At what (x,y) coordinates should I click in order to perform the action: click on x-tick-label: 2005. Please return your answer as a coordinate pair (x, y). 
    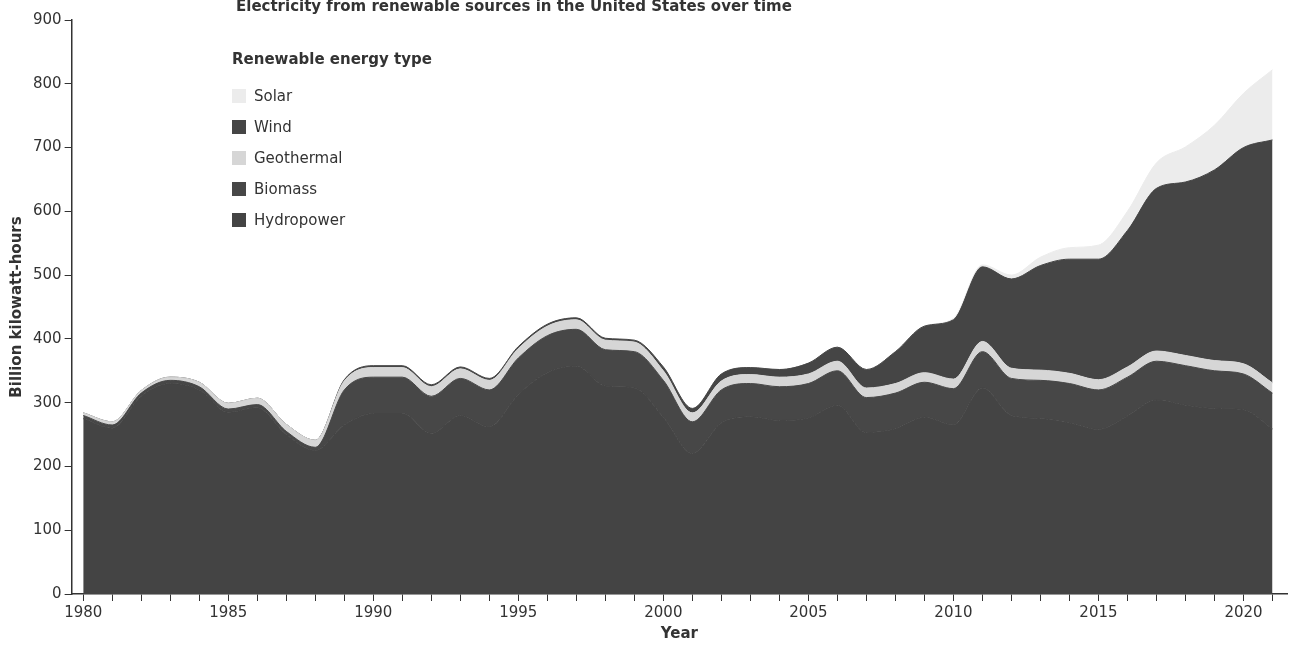
    Looking at the image, I should click on (808, 611).